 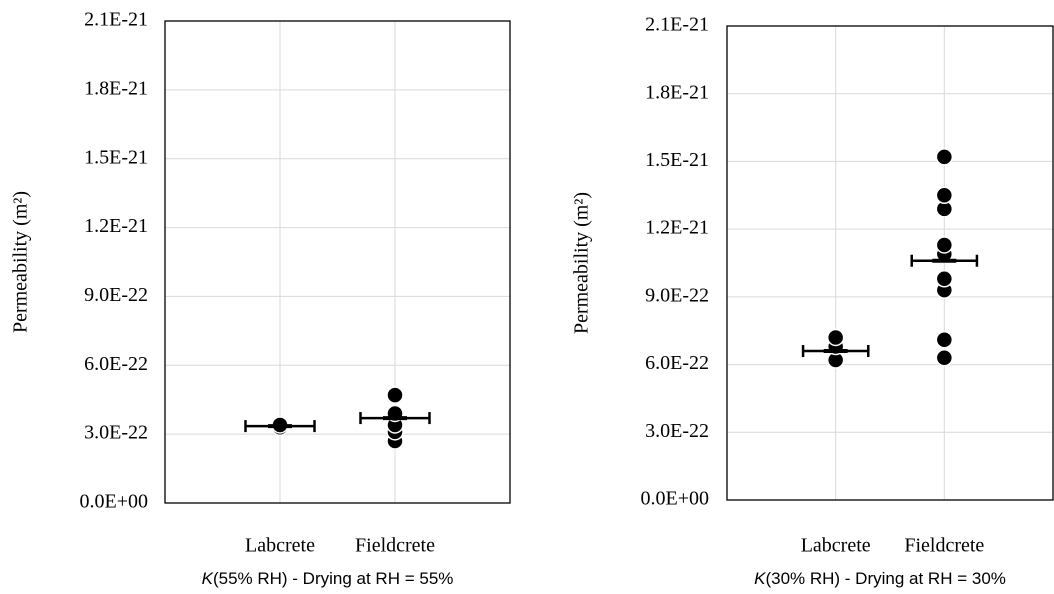 What do you see at coordinates (333, 578) in the screenshot?
I see `x-axis-title-text: (55% RH) - Drying at RH = 55%` at bounding box center [333, 578].